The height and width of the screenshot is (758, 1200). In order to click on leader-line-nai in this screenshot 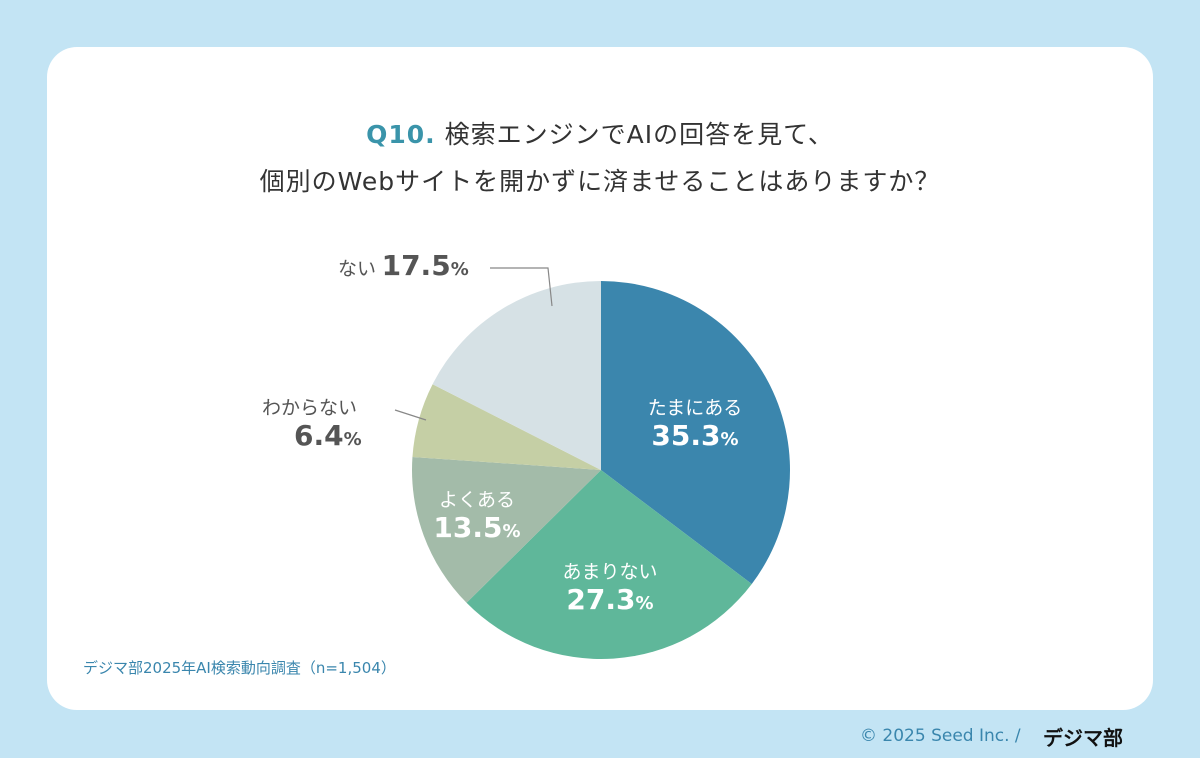, I will do `click(521, 287)`.